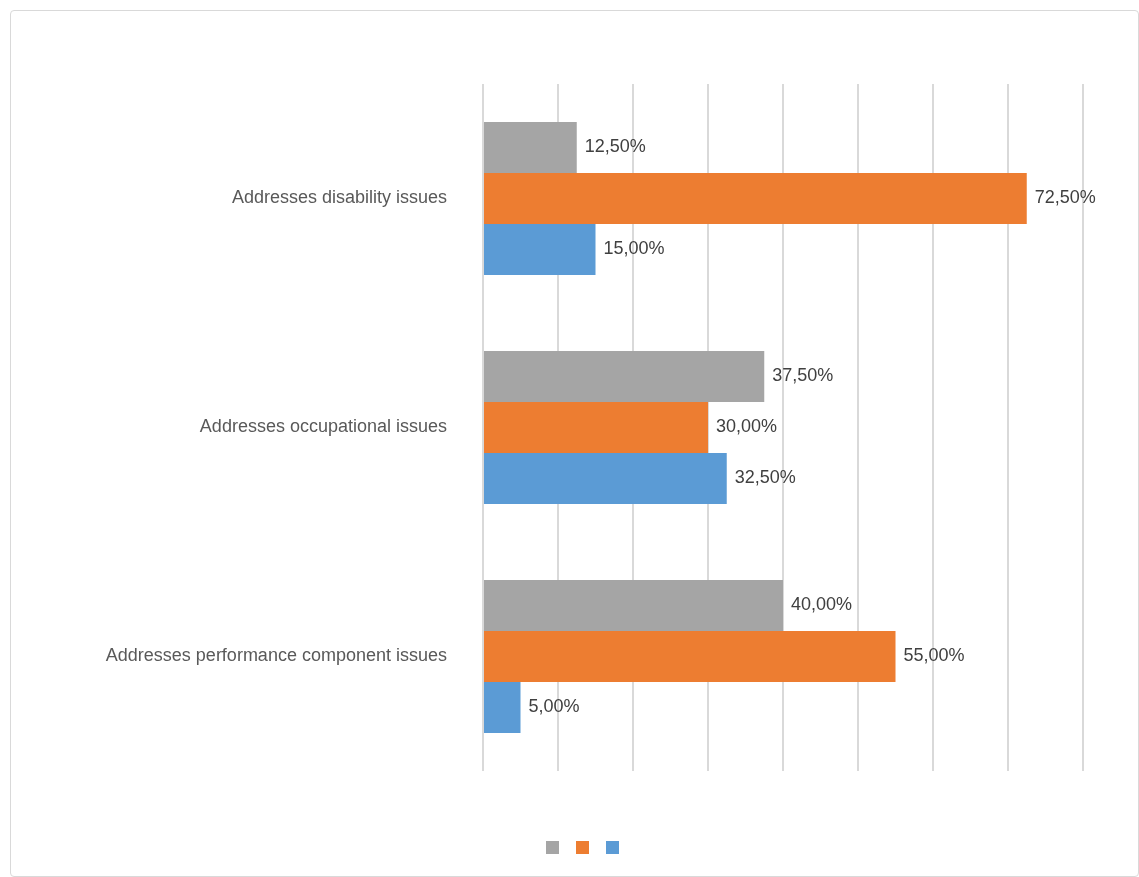  Describe the element at coordinates (822, 604) in the screenshot. I see `data-label: 40,00%` at that location.